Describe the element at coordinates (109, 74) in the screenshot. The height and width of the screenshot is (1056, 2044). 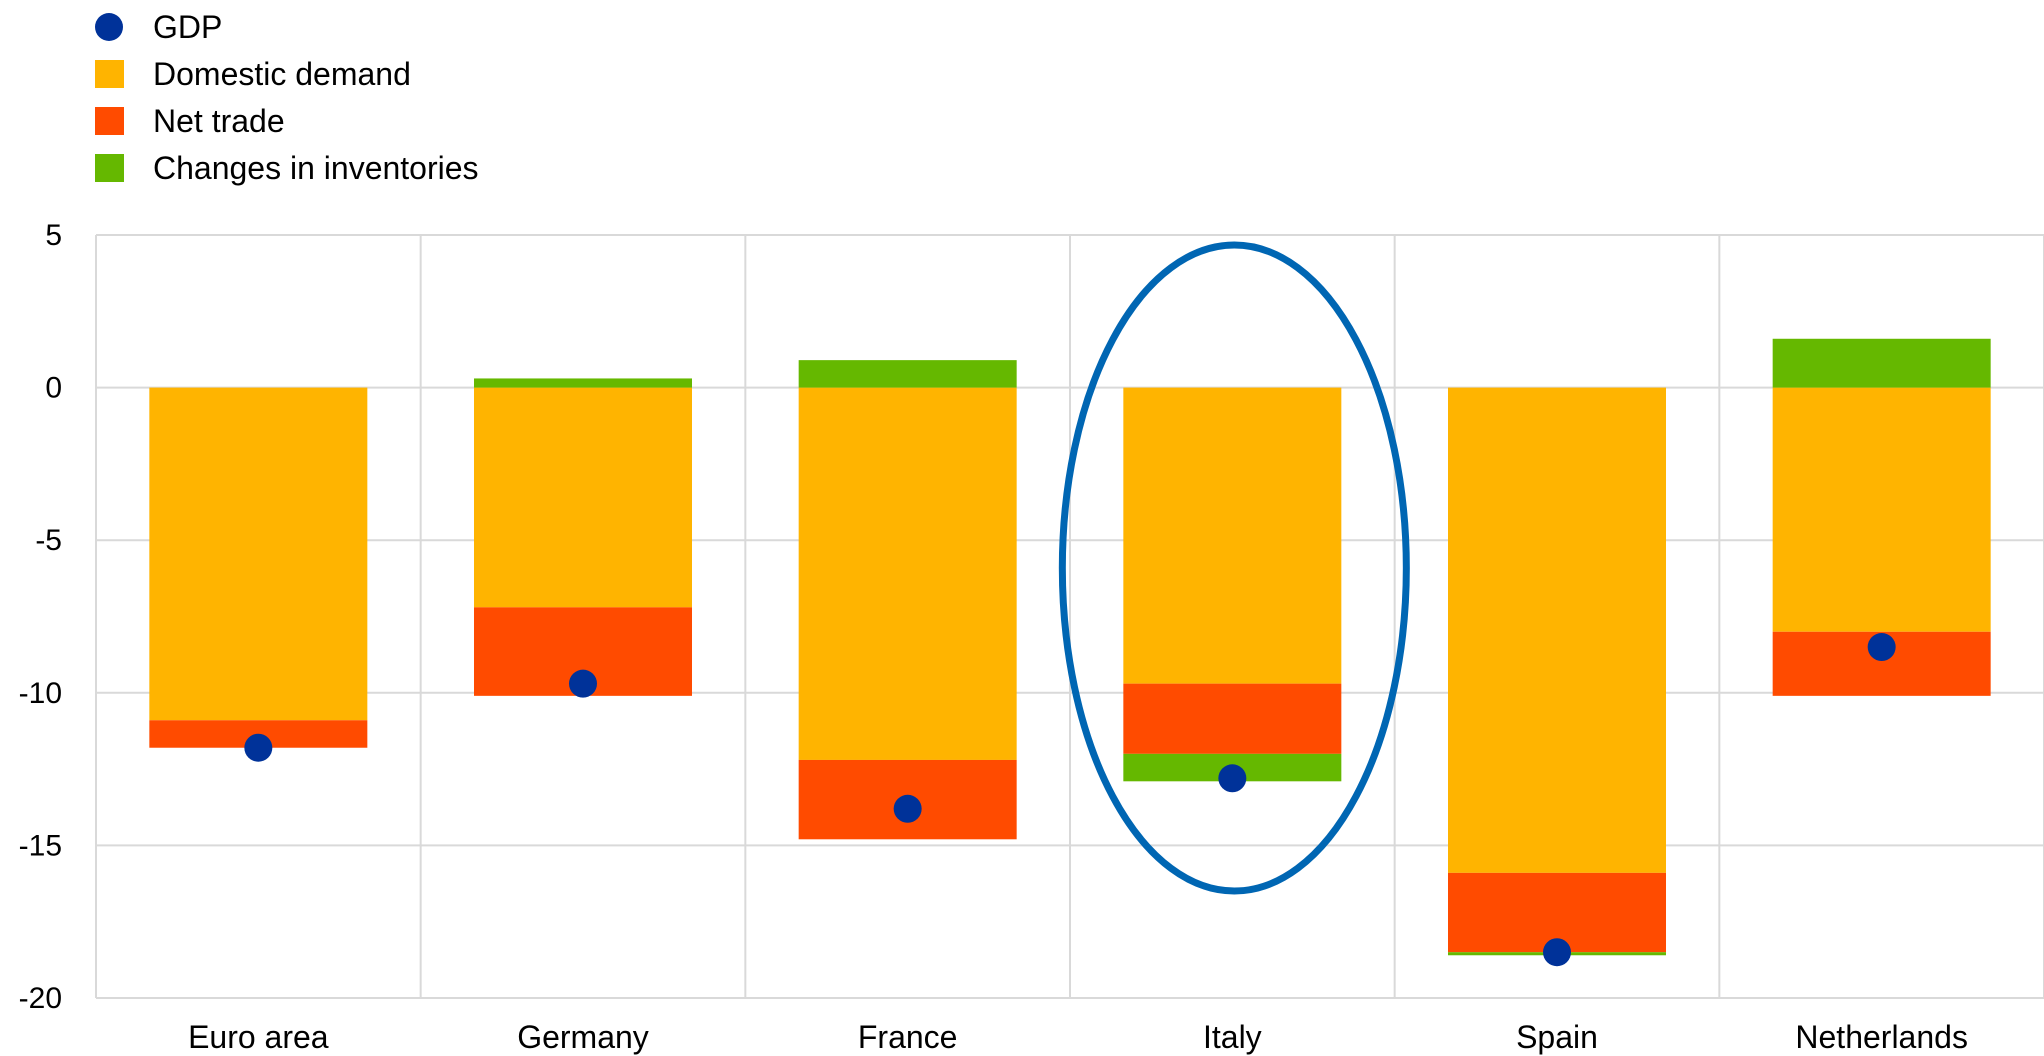
I see `legend-swatch-domestic-demand` at that location.